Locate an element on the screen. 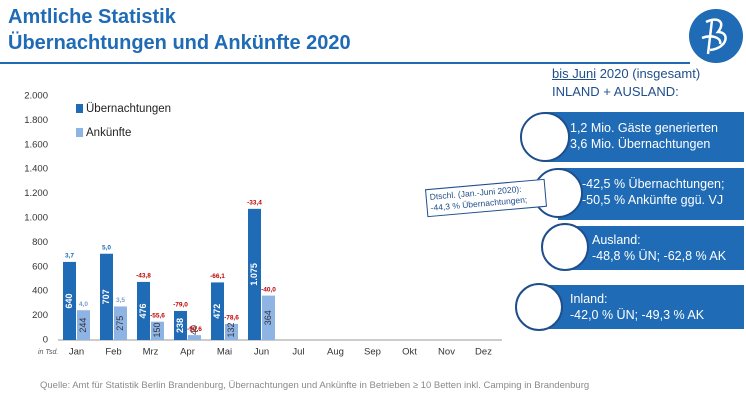  logo is located at coordinates (716, 36).